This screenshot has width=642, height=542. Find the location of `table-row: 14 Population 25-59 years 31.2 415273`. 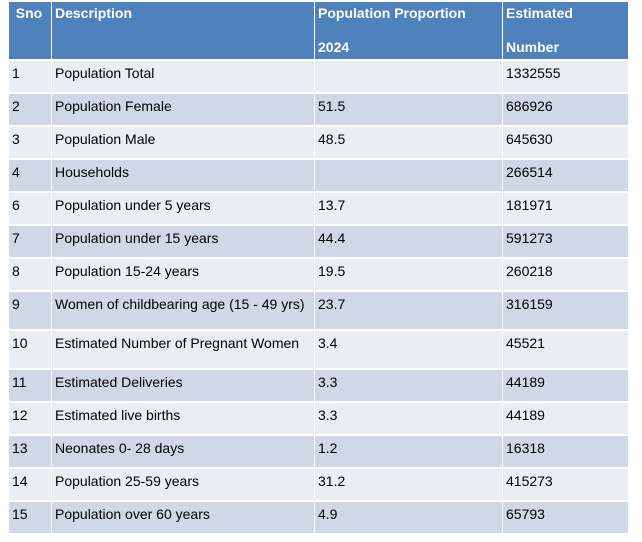

table-row: 14 Population 25-59 years 31.2 415273 is located at coordinates (319, 483).